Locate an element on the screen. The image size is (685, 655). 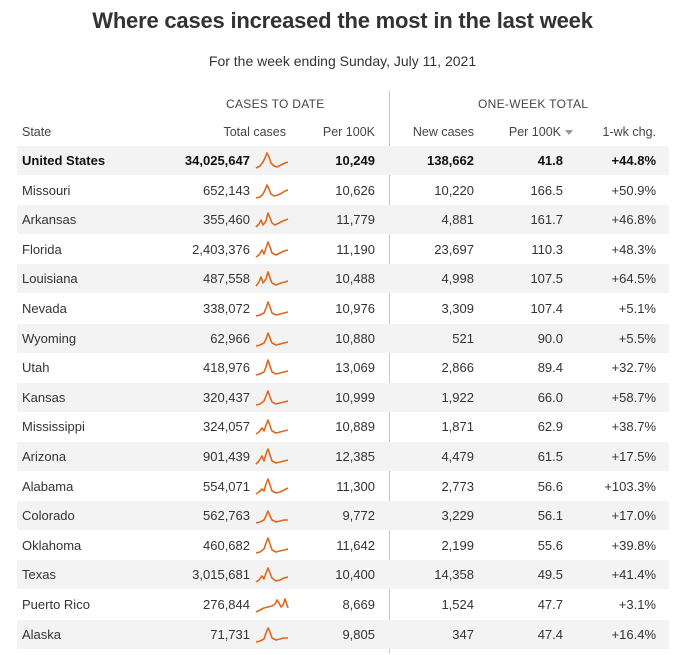
cell-wk-chg: +103.3% is located at coordinates (630, 486).